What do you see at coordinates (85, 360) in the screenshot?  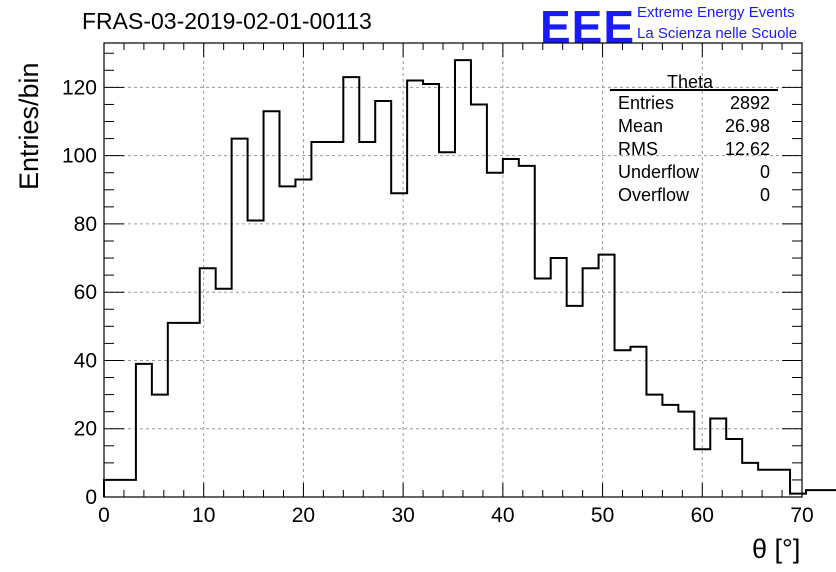 I see `y-tick-label: 40` at bounding box center [85, 360].